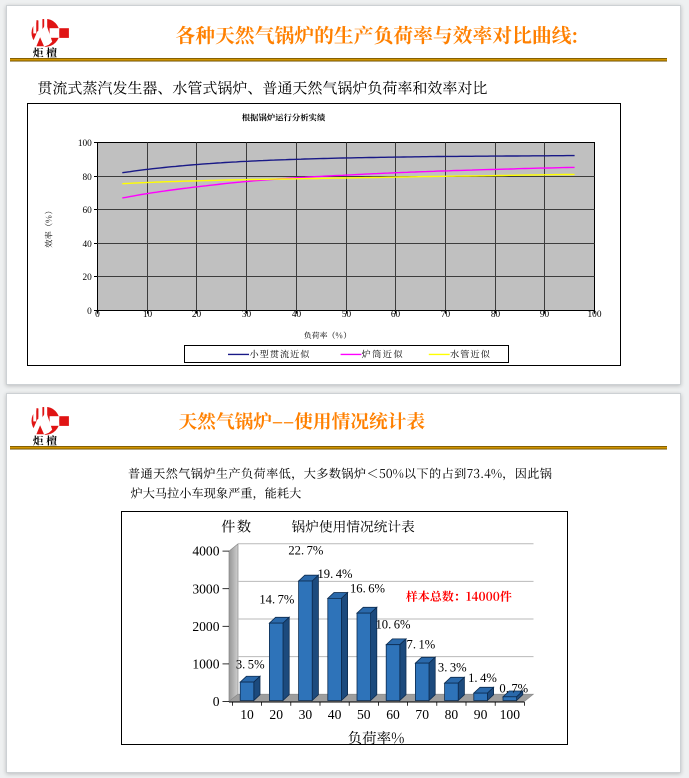  I want to click on svg-text:1.4%: 1. 4%, so click(482, 678).